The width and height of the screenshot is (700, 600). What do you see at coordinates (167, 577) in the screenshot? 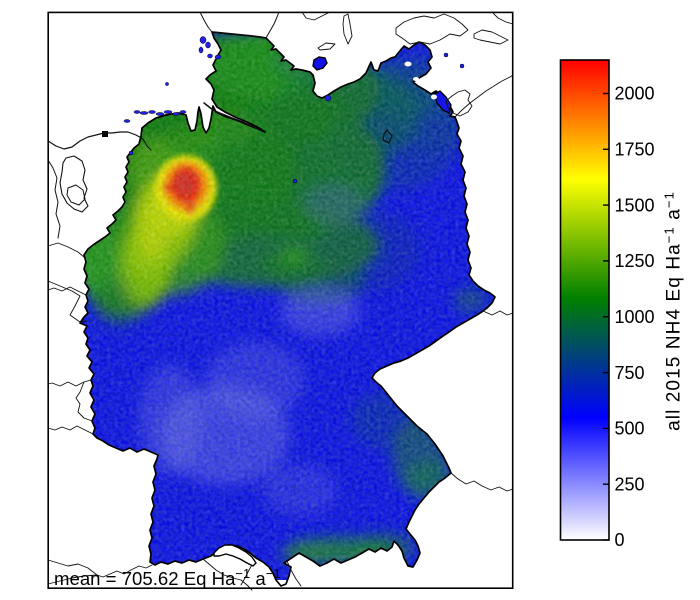
I see `svg-text: mean = 705.62 Eq Ha−1 a−1` at bounding box center [167, 577].